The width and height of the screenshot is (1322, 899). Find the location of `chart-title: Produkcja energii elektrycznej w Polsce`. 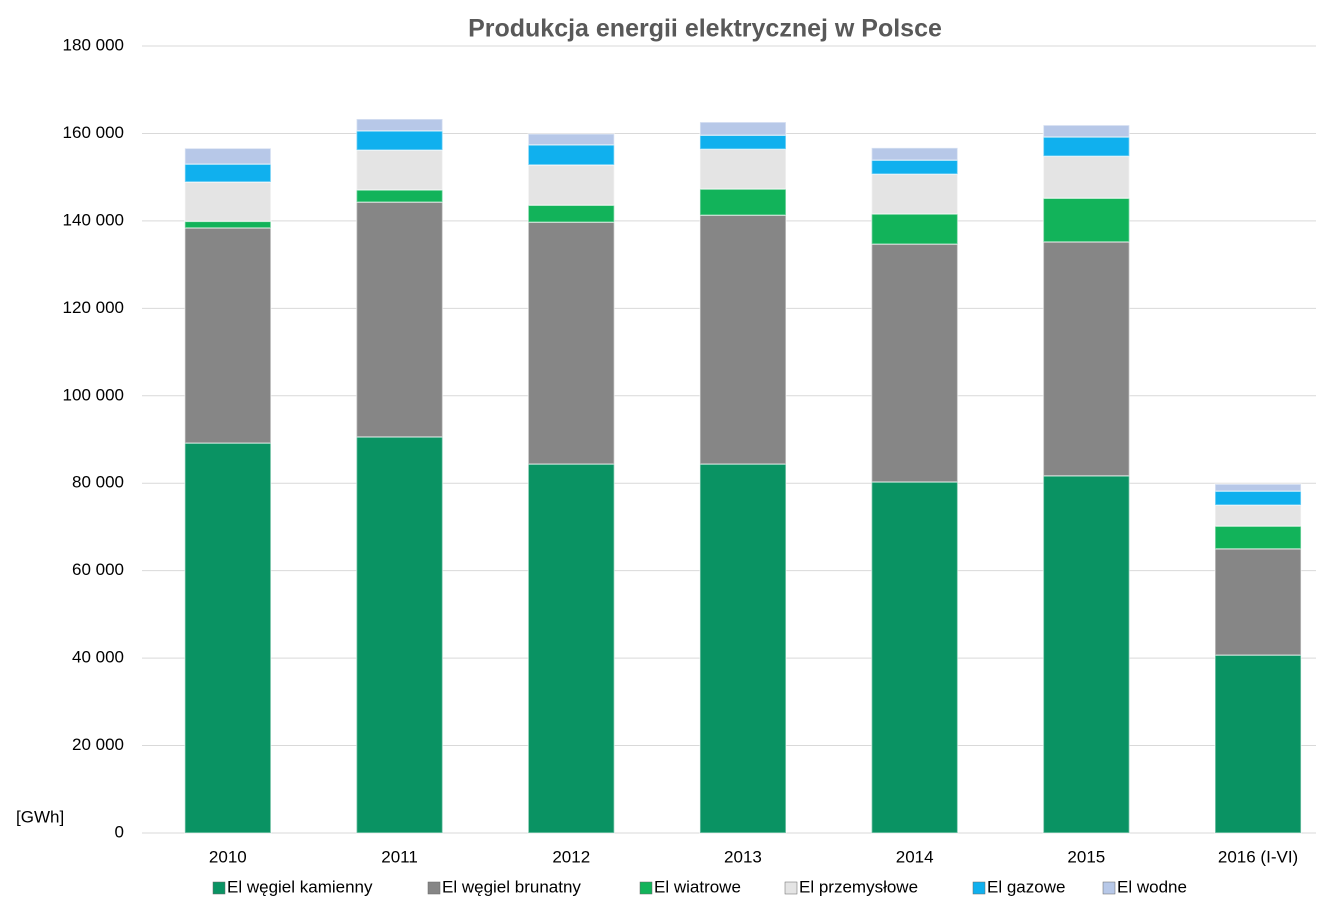

chart-title: Produkcja energii elektrycznej w Polsce is located at coordinates (705, 29).